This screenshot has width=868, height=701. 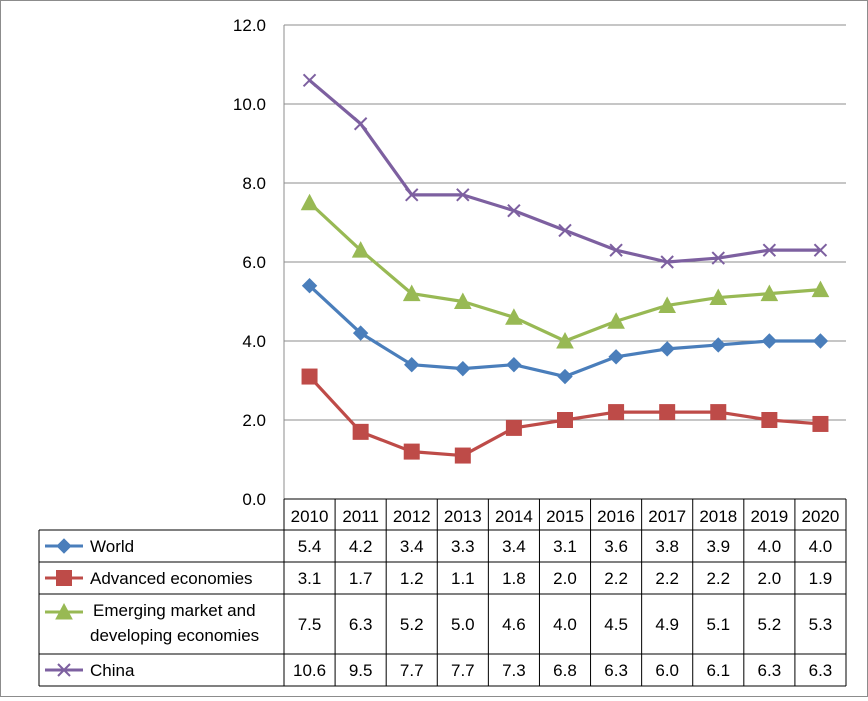 What do you see at coordinates (412, 578) in the screenshot?
I see `data-label-advanced-economies-2012: 1.2` at bounding box center [412, 578].